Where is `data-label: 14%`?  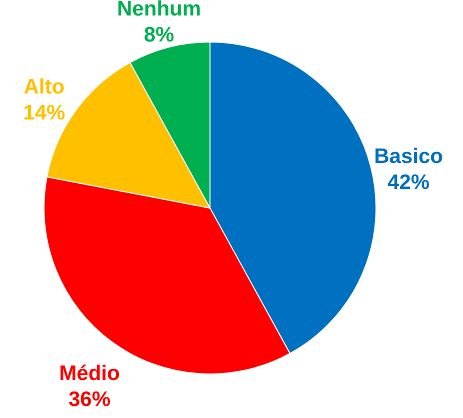
data-label: 14% is located at coordinates (44, 113).